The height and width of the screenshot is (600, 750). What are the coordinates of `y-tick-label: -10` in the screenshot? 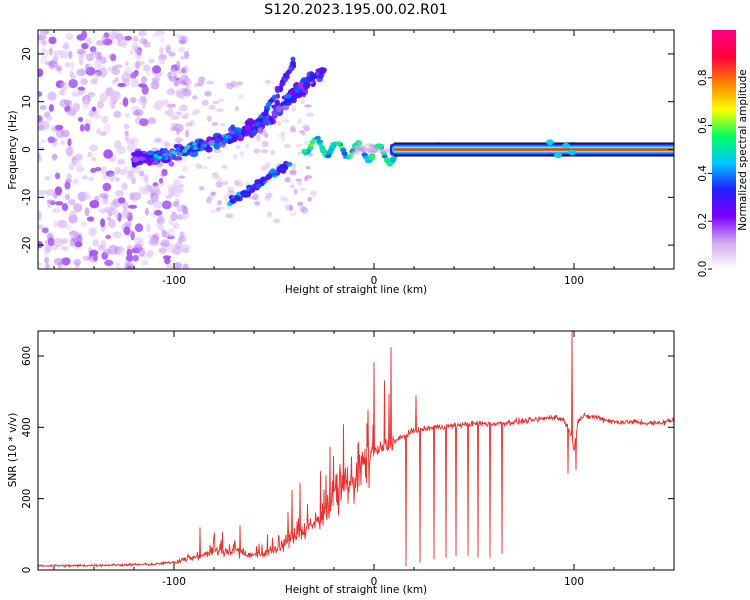 It's located at (27, 197).